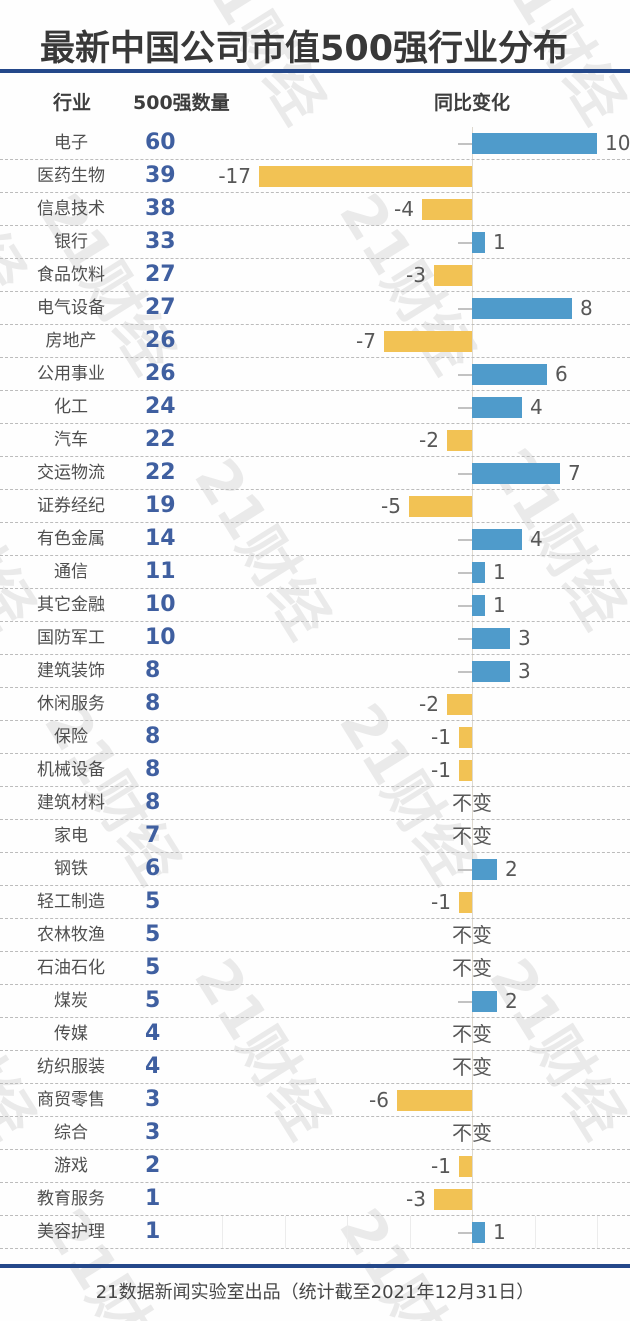 This screenshot has height=1321, width=630. Describe the element at coordinates (315, 209) in the screenshot. I see `table-row: 信息技术 38 -4` at that location.